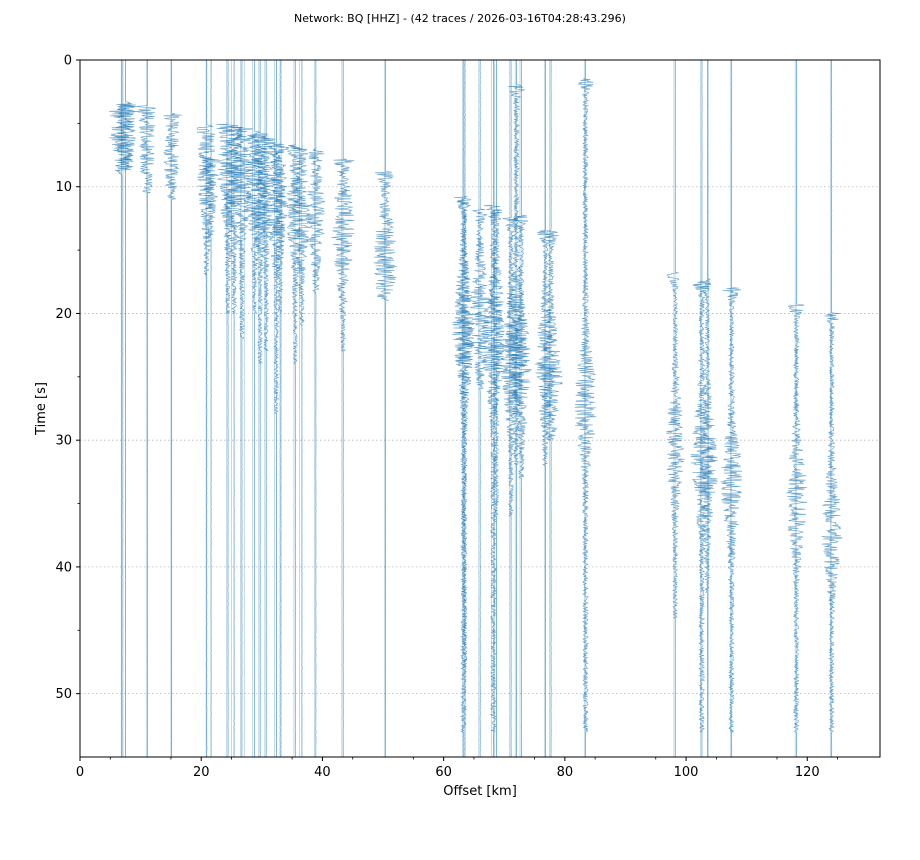 Image resolution: width=920 pixels, height=860 pixels. I want to click on x-tick-label: 60, so click(443, 772).